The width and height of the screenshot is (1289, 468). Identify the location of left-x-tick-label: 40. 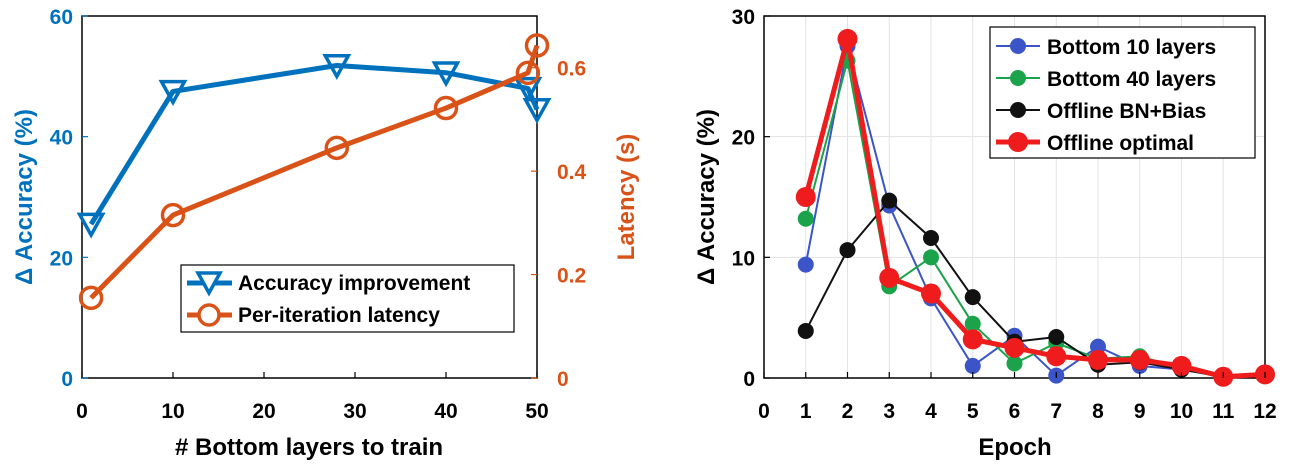
(445, 411).